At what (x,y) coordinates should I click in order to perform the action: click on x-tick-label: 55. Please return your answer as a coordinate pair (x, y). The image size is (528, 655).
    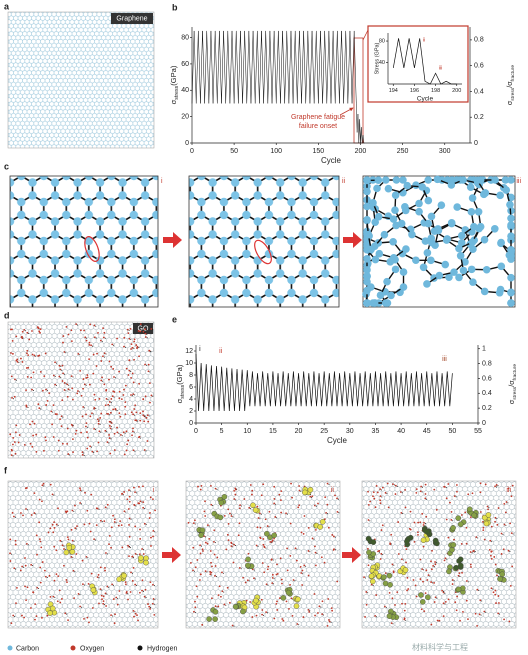
    Looking at the image, I should click on (478, 431).